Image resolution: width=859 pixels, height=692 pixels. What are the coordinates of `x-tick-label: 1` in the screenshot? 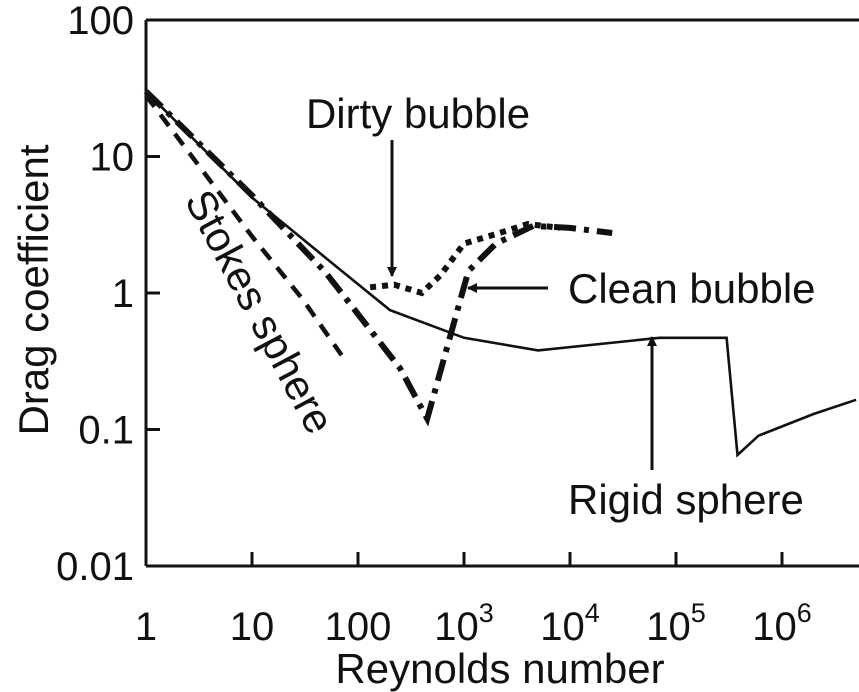 It's located at (146, 627).